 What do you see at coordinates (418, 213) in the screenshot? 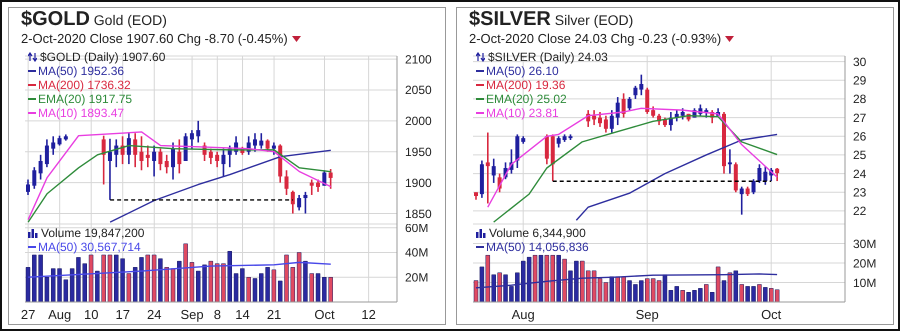
I see `y-tick-label: 1850` at bounding box center [418, 213].